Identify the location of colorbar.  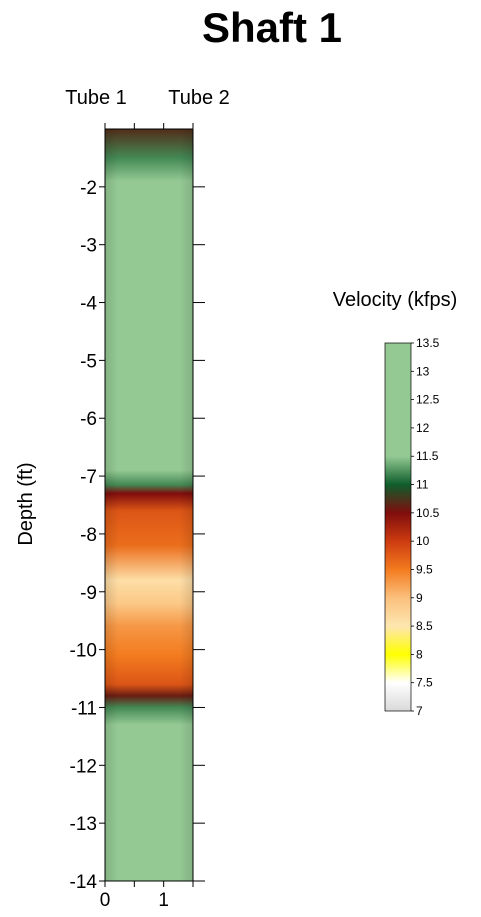
(398, 527).